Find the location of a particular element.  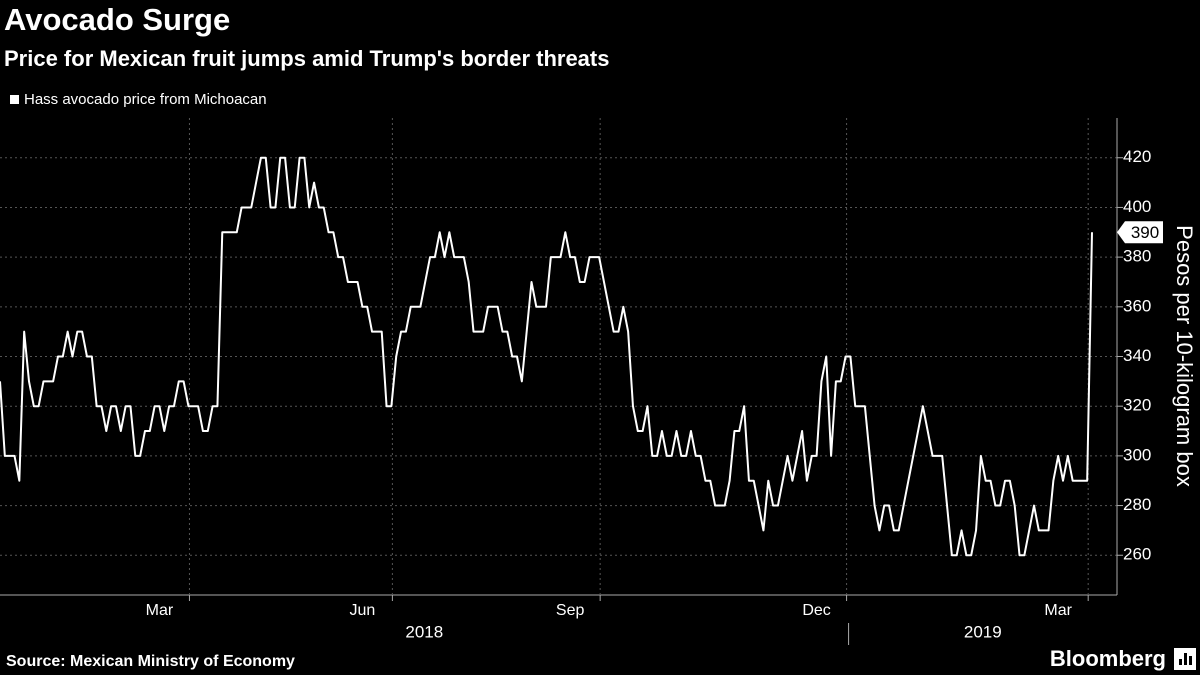

legend-label: Hass avocado price from Michoacan is located at coordinates (145, 99).